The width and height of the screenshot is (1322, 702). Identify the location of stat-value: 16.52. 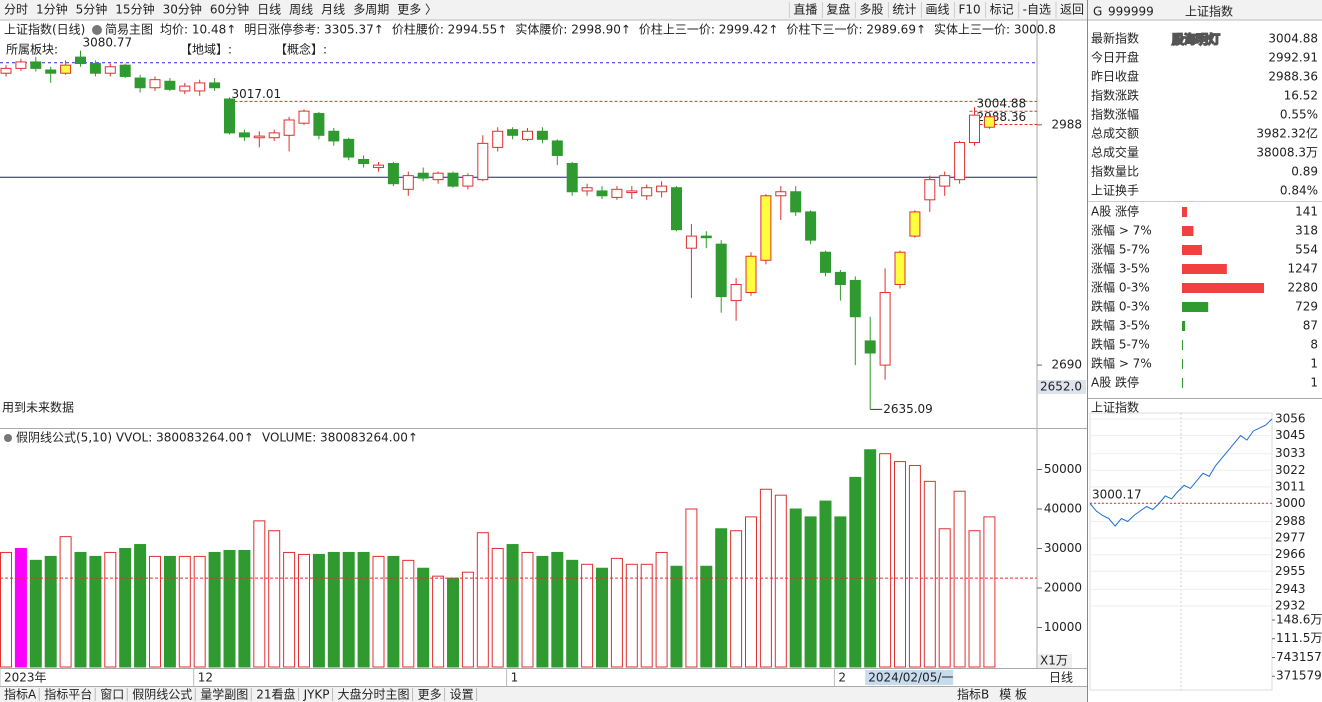
(1301, 96).